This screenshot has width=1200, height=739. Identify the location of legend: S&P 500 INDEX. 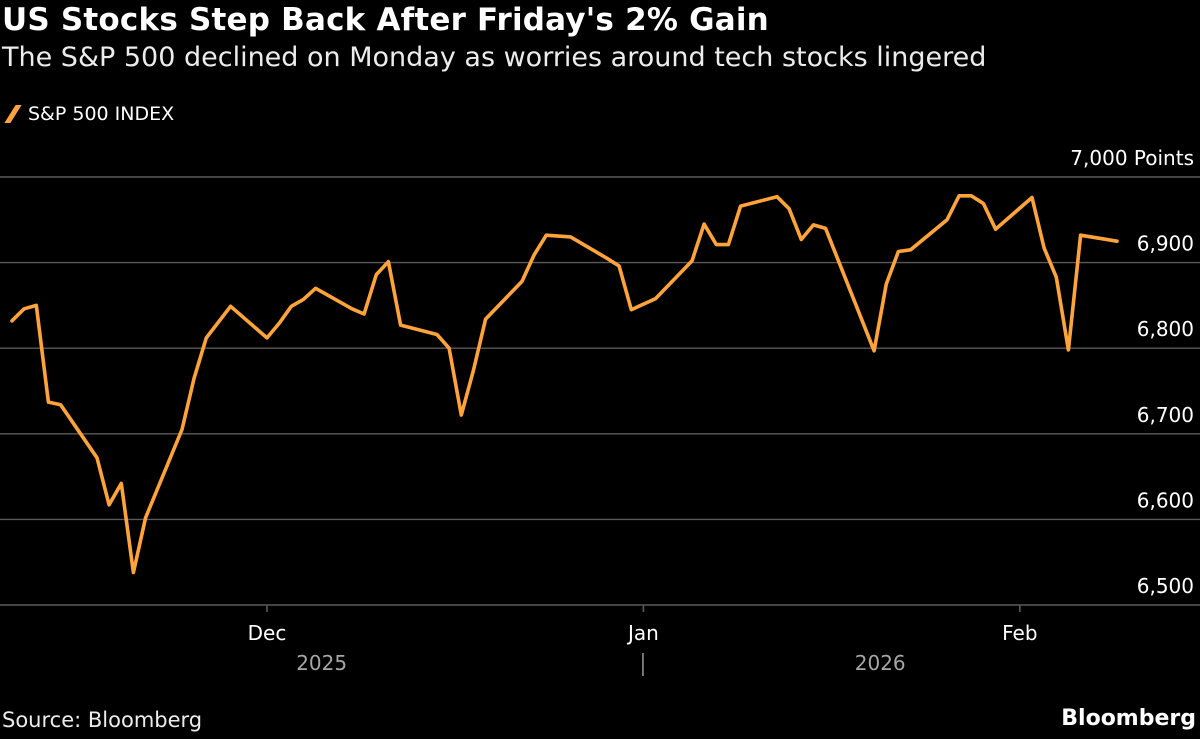
(89, 114).